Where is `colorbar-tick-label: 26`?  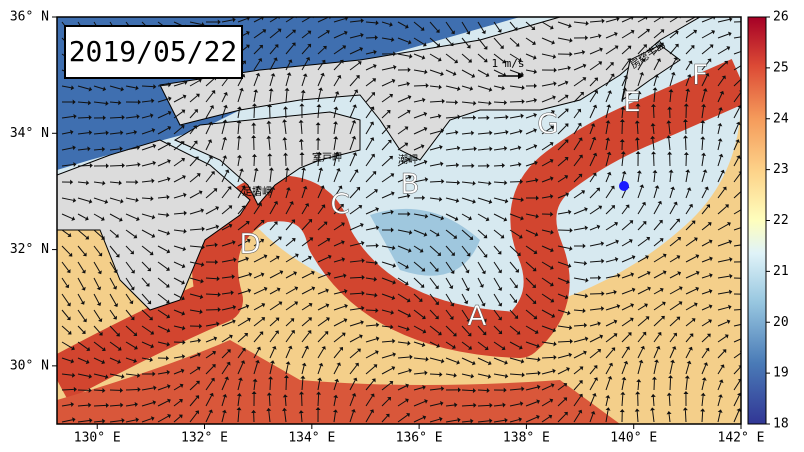
colorbar-tick-label: 26 is located at coordinates (781, 17).